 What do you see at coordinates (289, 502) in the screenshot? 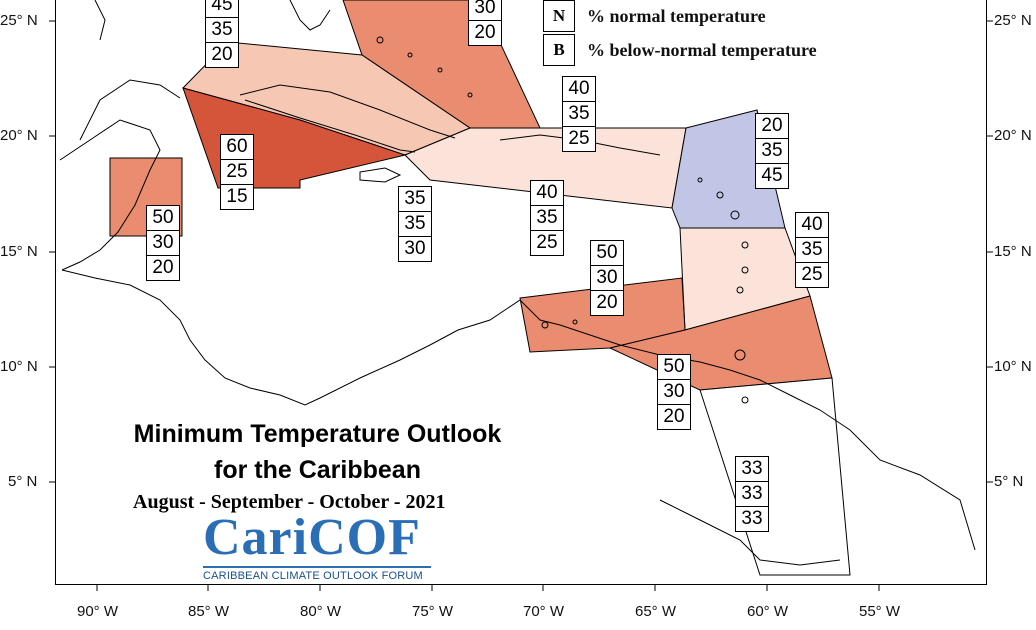
I see `outlook-period: August - September - October - 2021` at bounding box center [289, 502].